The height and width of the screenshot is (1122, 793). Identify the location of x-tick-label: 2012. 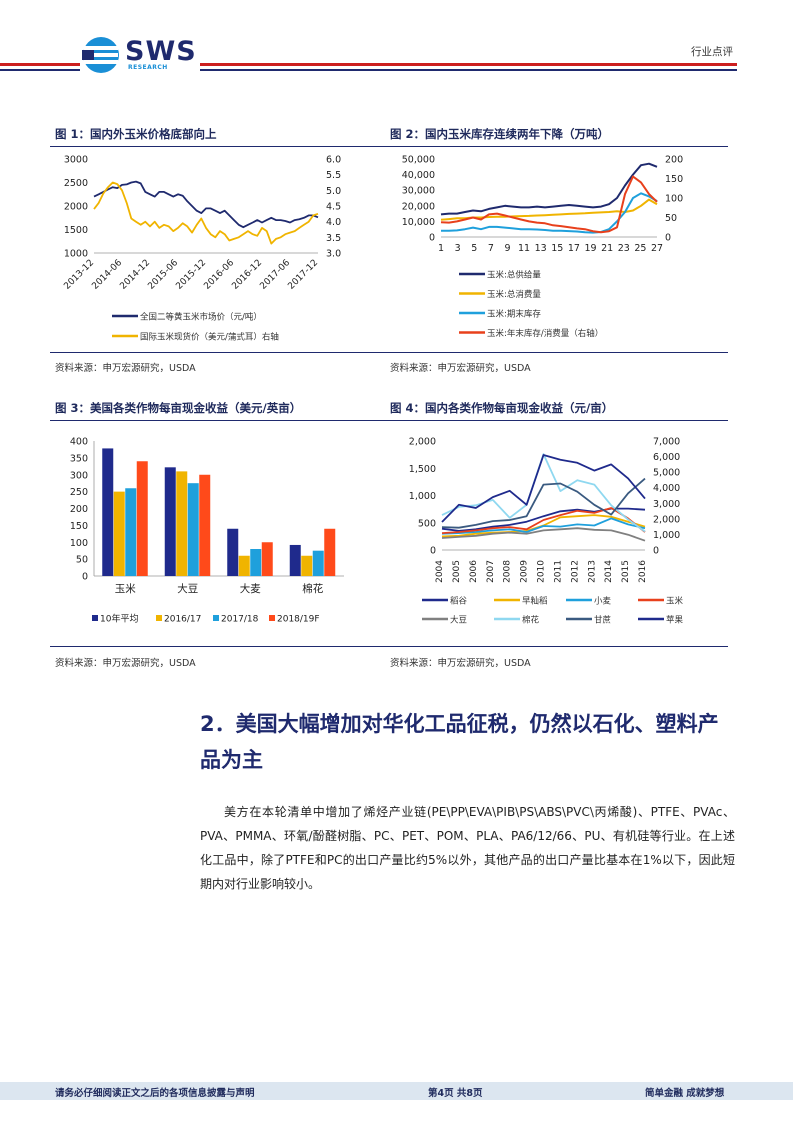
(575, 571).